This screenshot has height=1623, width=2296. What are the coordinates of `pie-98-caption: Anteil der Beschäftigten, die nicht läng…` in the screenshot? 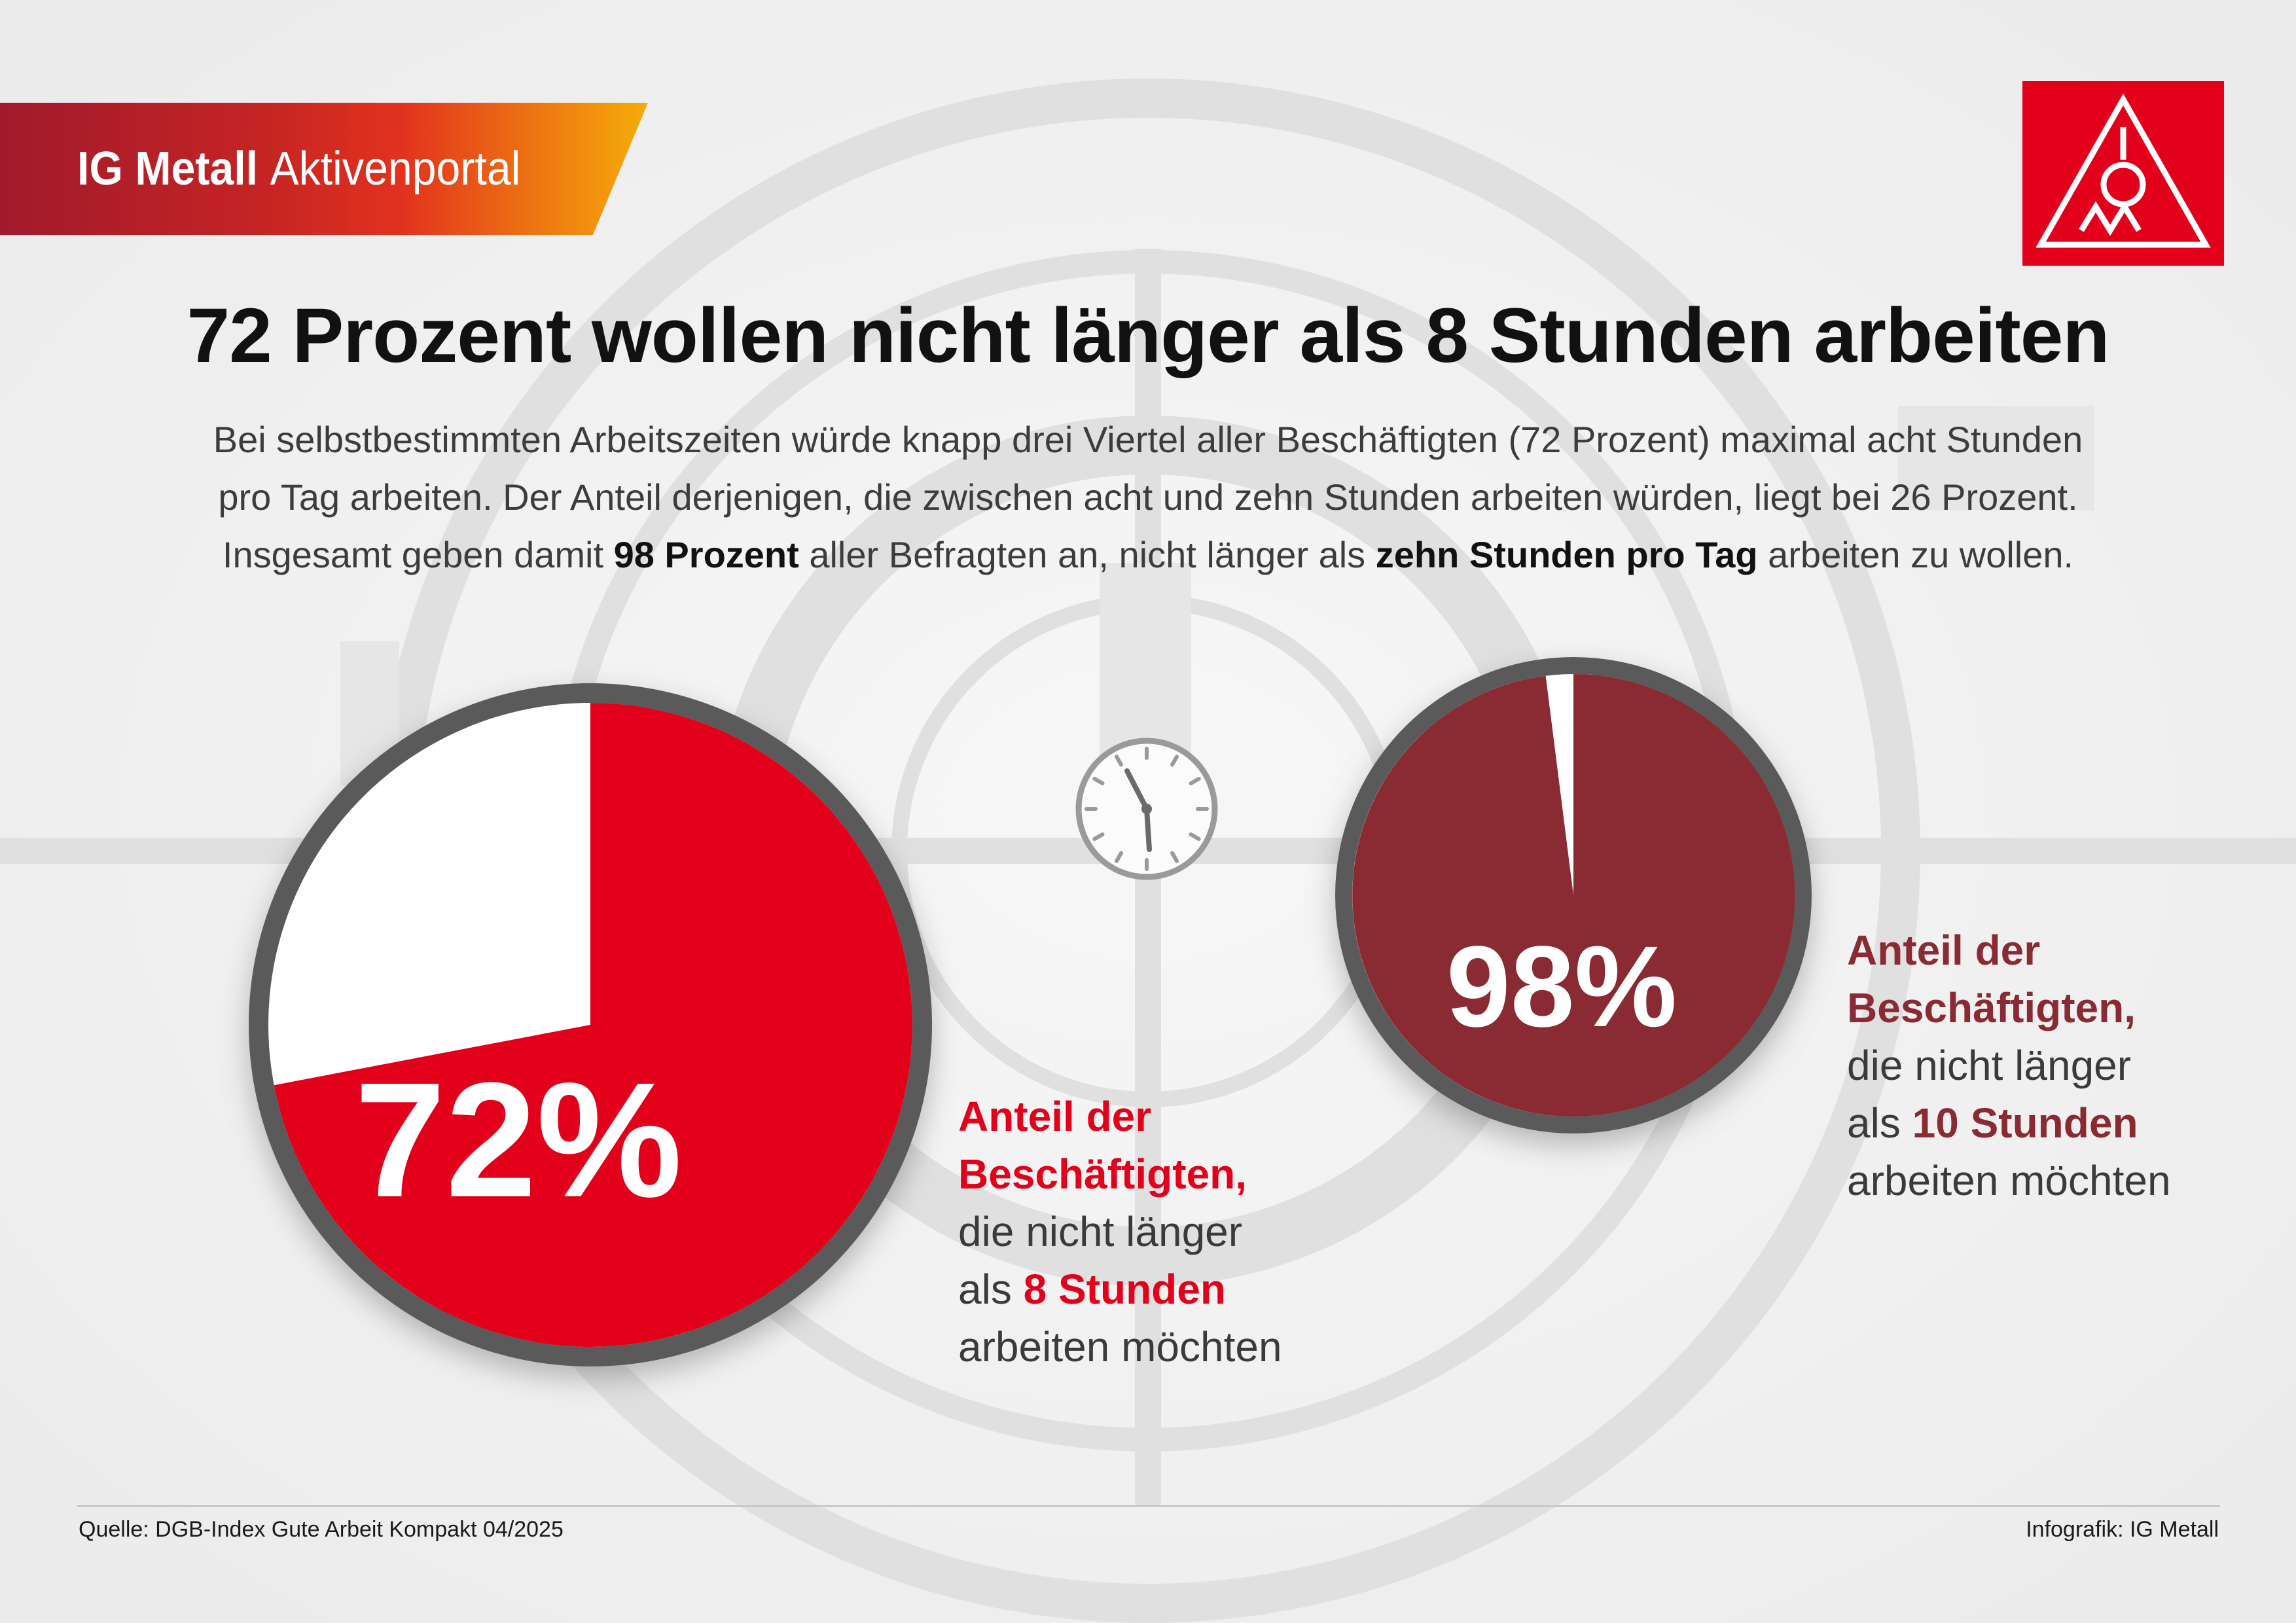 It's located at (2009, 1065).